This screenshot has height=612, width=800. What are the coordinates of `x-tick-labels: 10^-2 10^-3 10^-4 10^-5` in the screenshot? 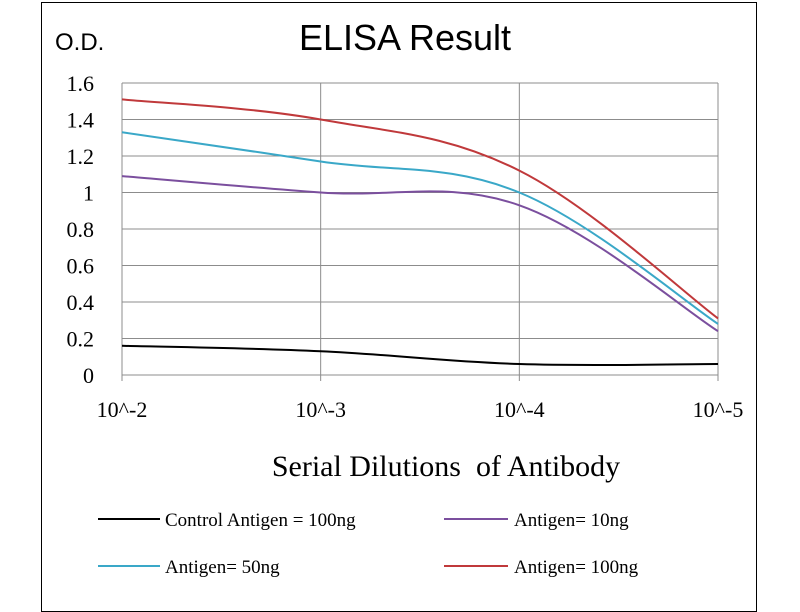 It's located at (420, 409).